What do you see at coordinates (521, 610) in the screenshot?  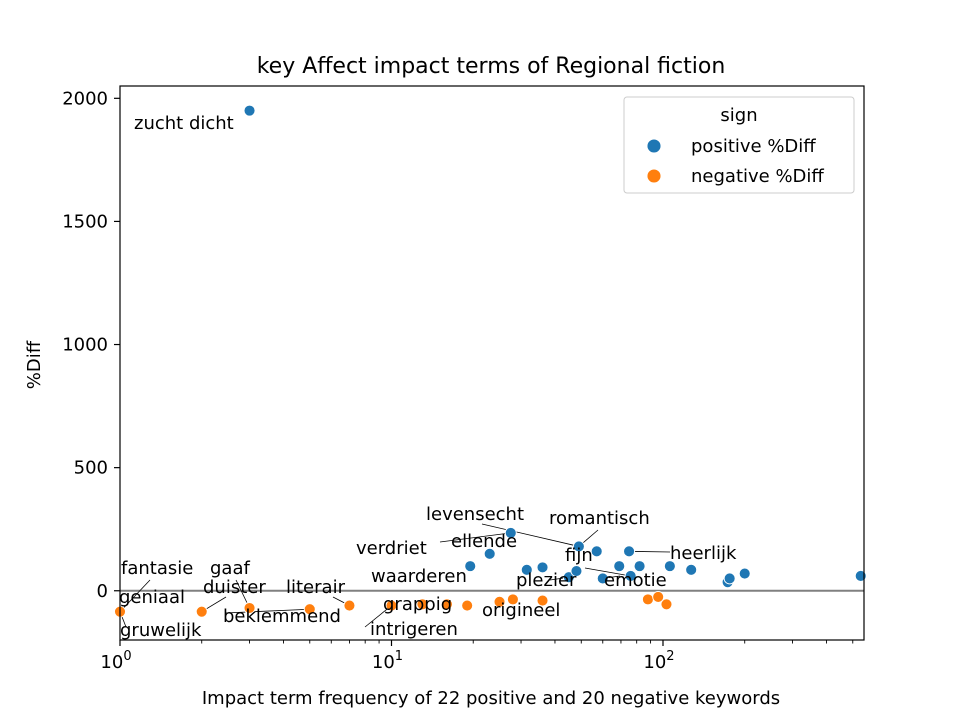 I see `annotation-label: origineel` at bounding box center [521, 610].